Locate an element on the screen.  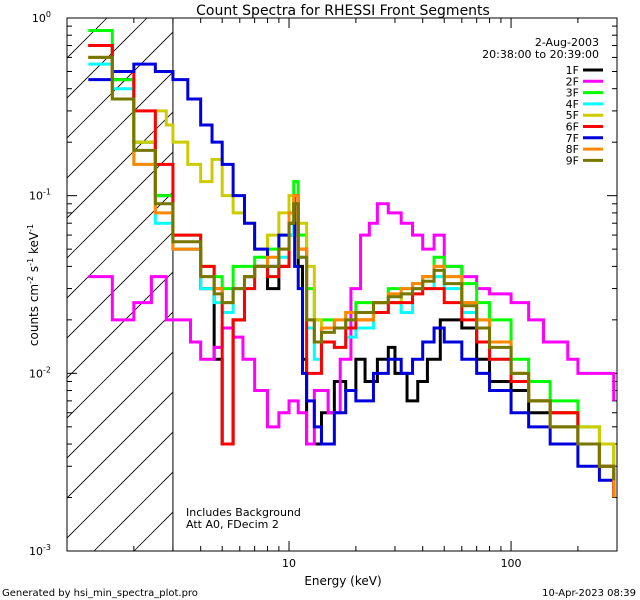
legend-label-7F: 7F is located at coordinates (572, 138).